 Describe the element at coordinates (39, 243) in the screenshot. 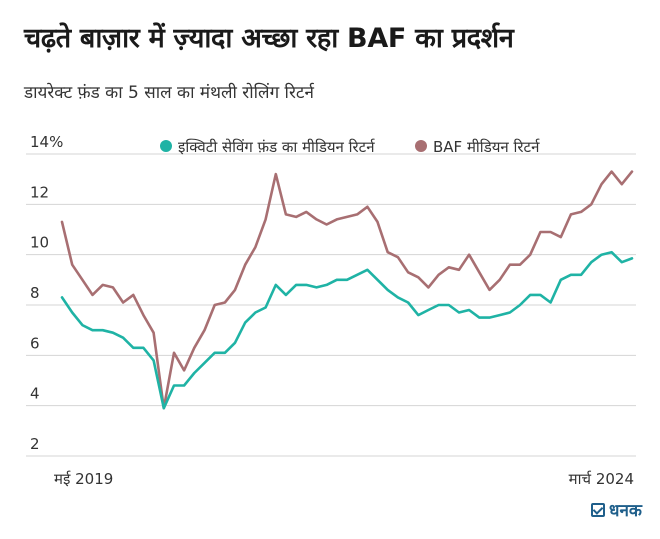

I see `y-tick-label-10: 10` at that location.